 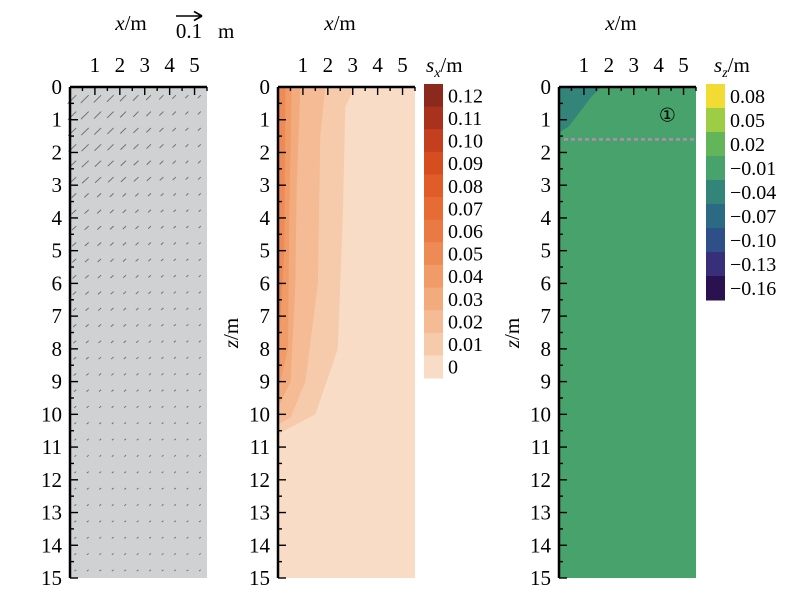 I want to click on sz-band-main, so click(x=627, y=332).